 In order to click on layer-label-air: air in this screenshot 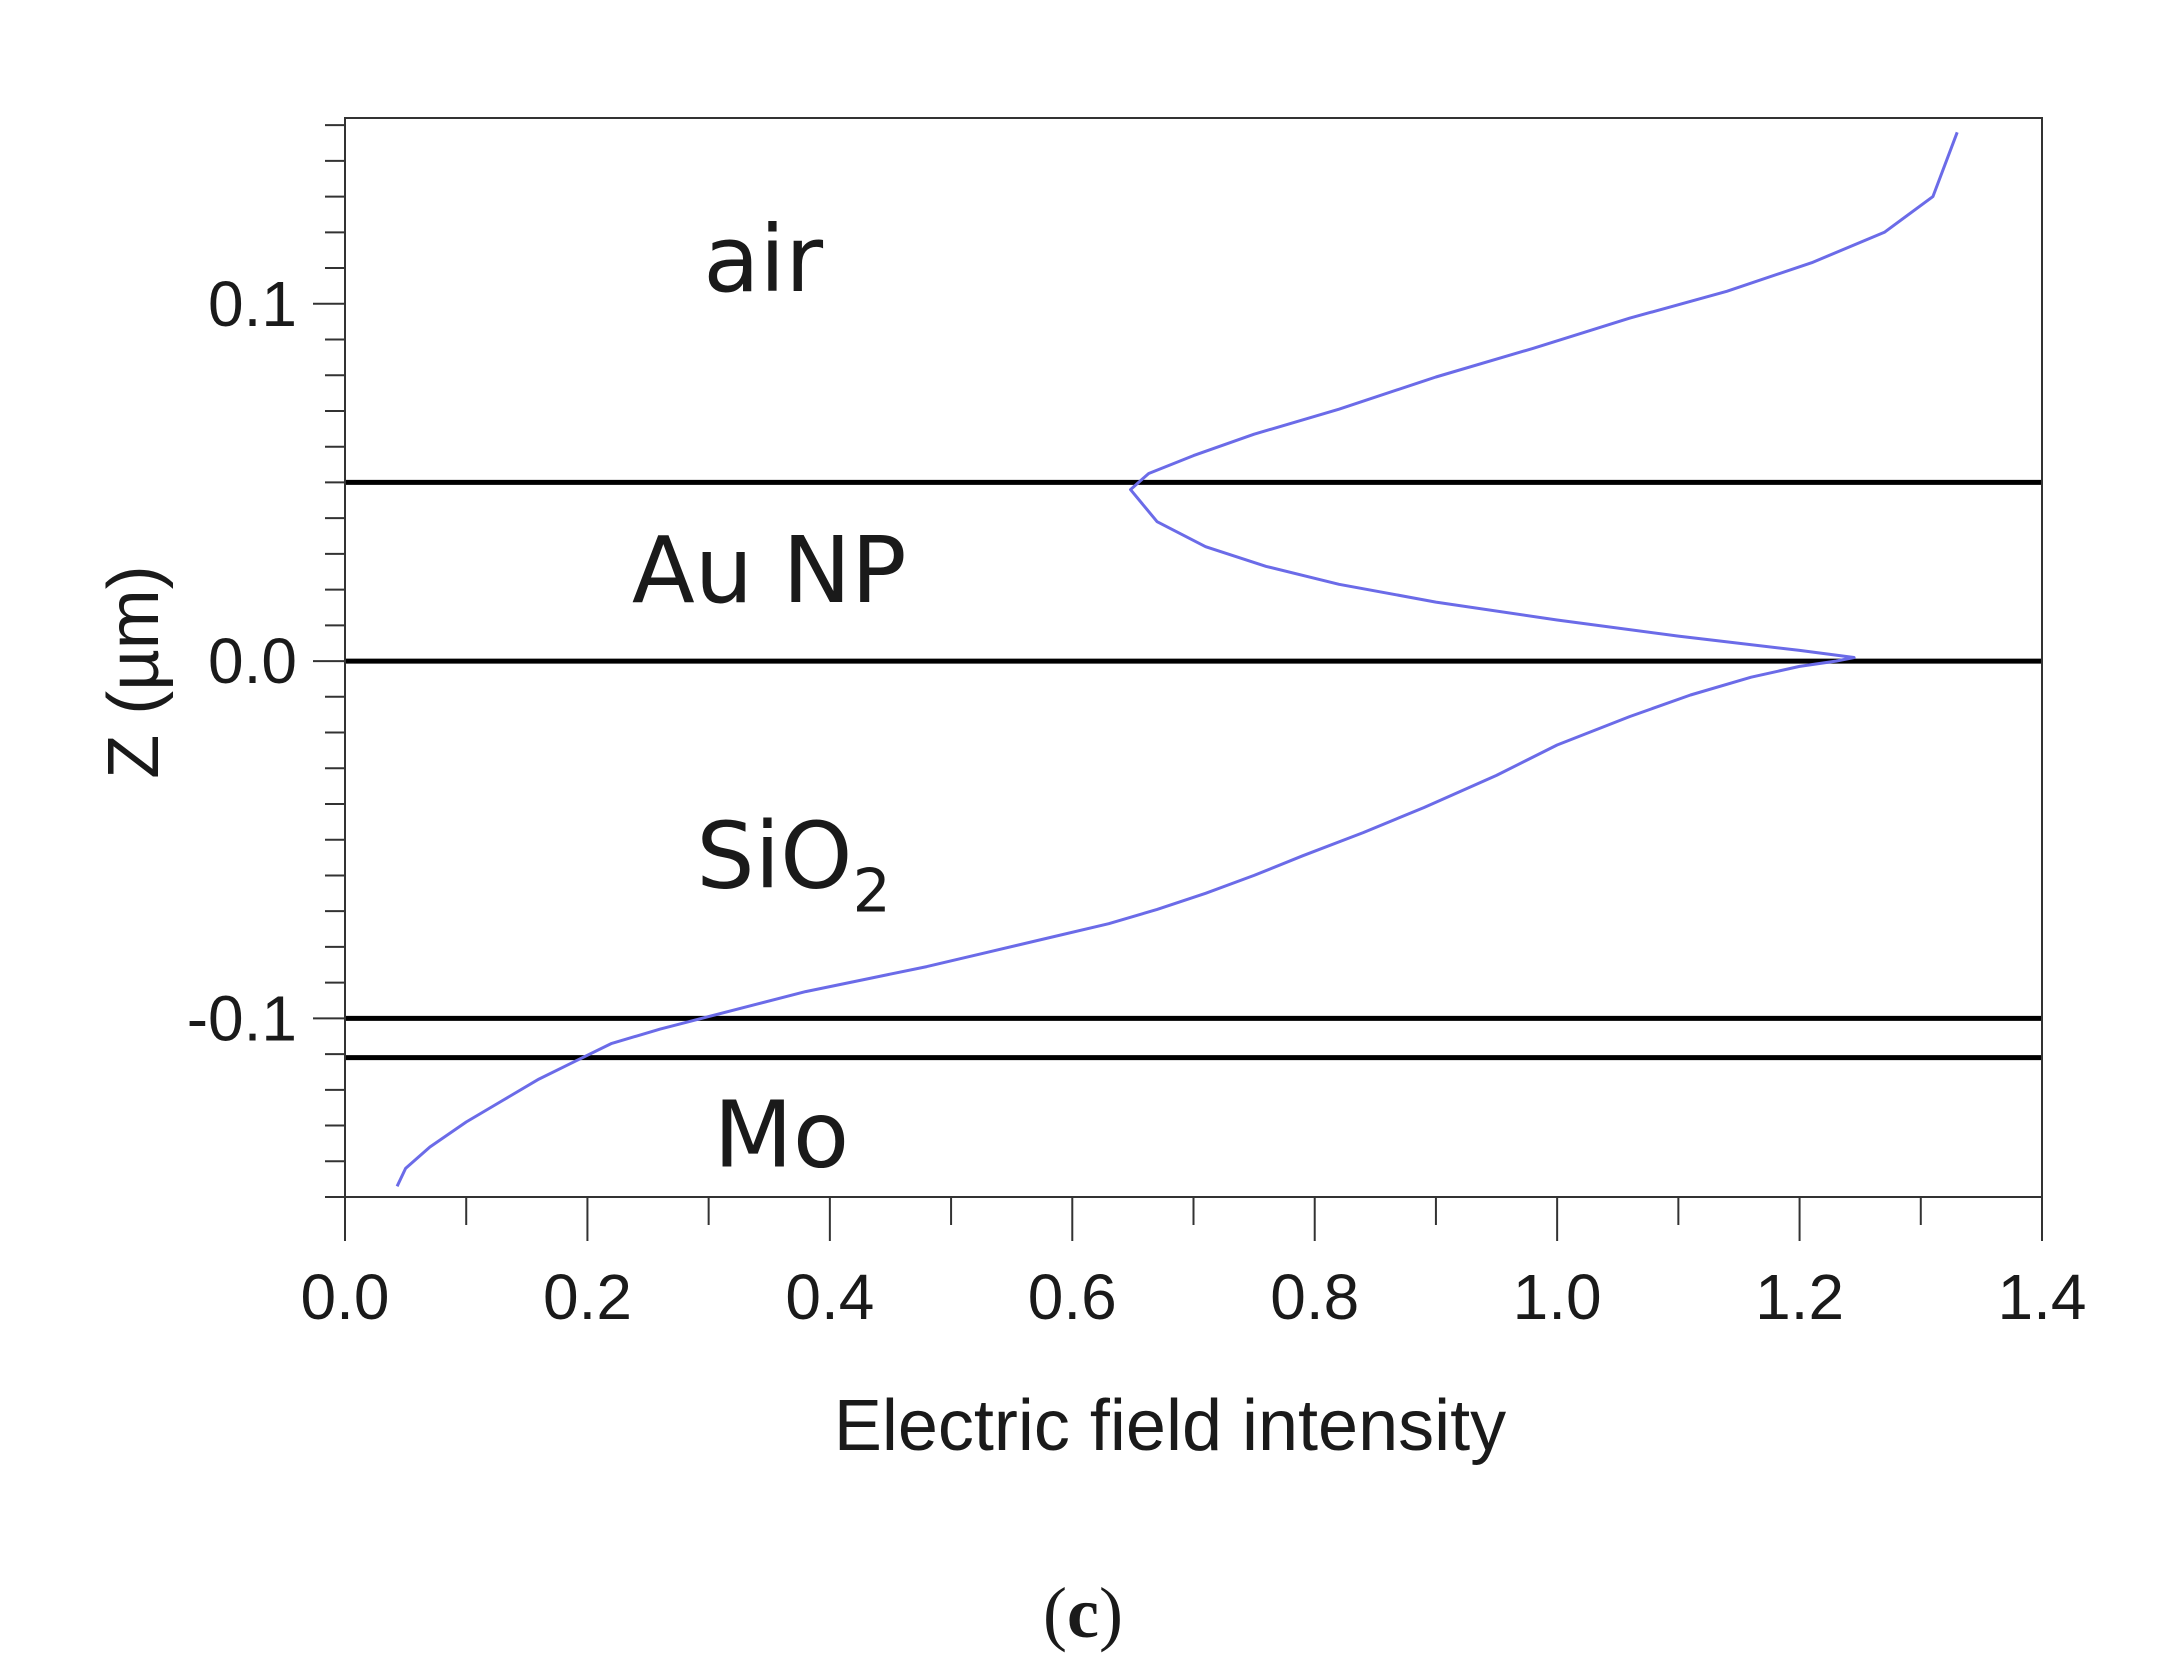, I will do `click(763, 259)`.